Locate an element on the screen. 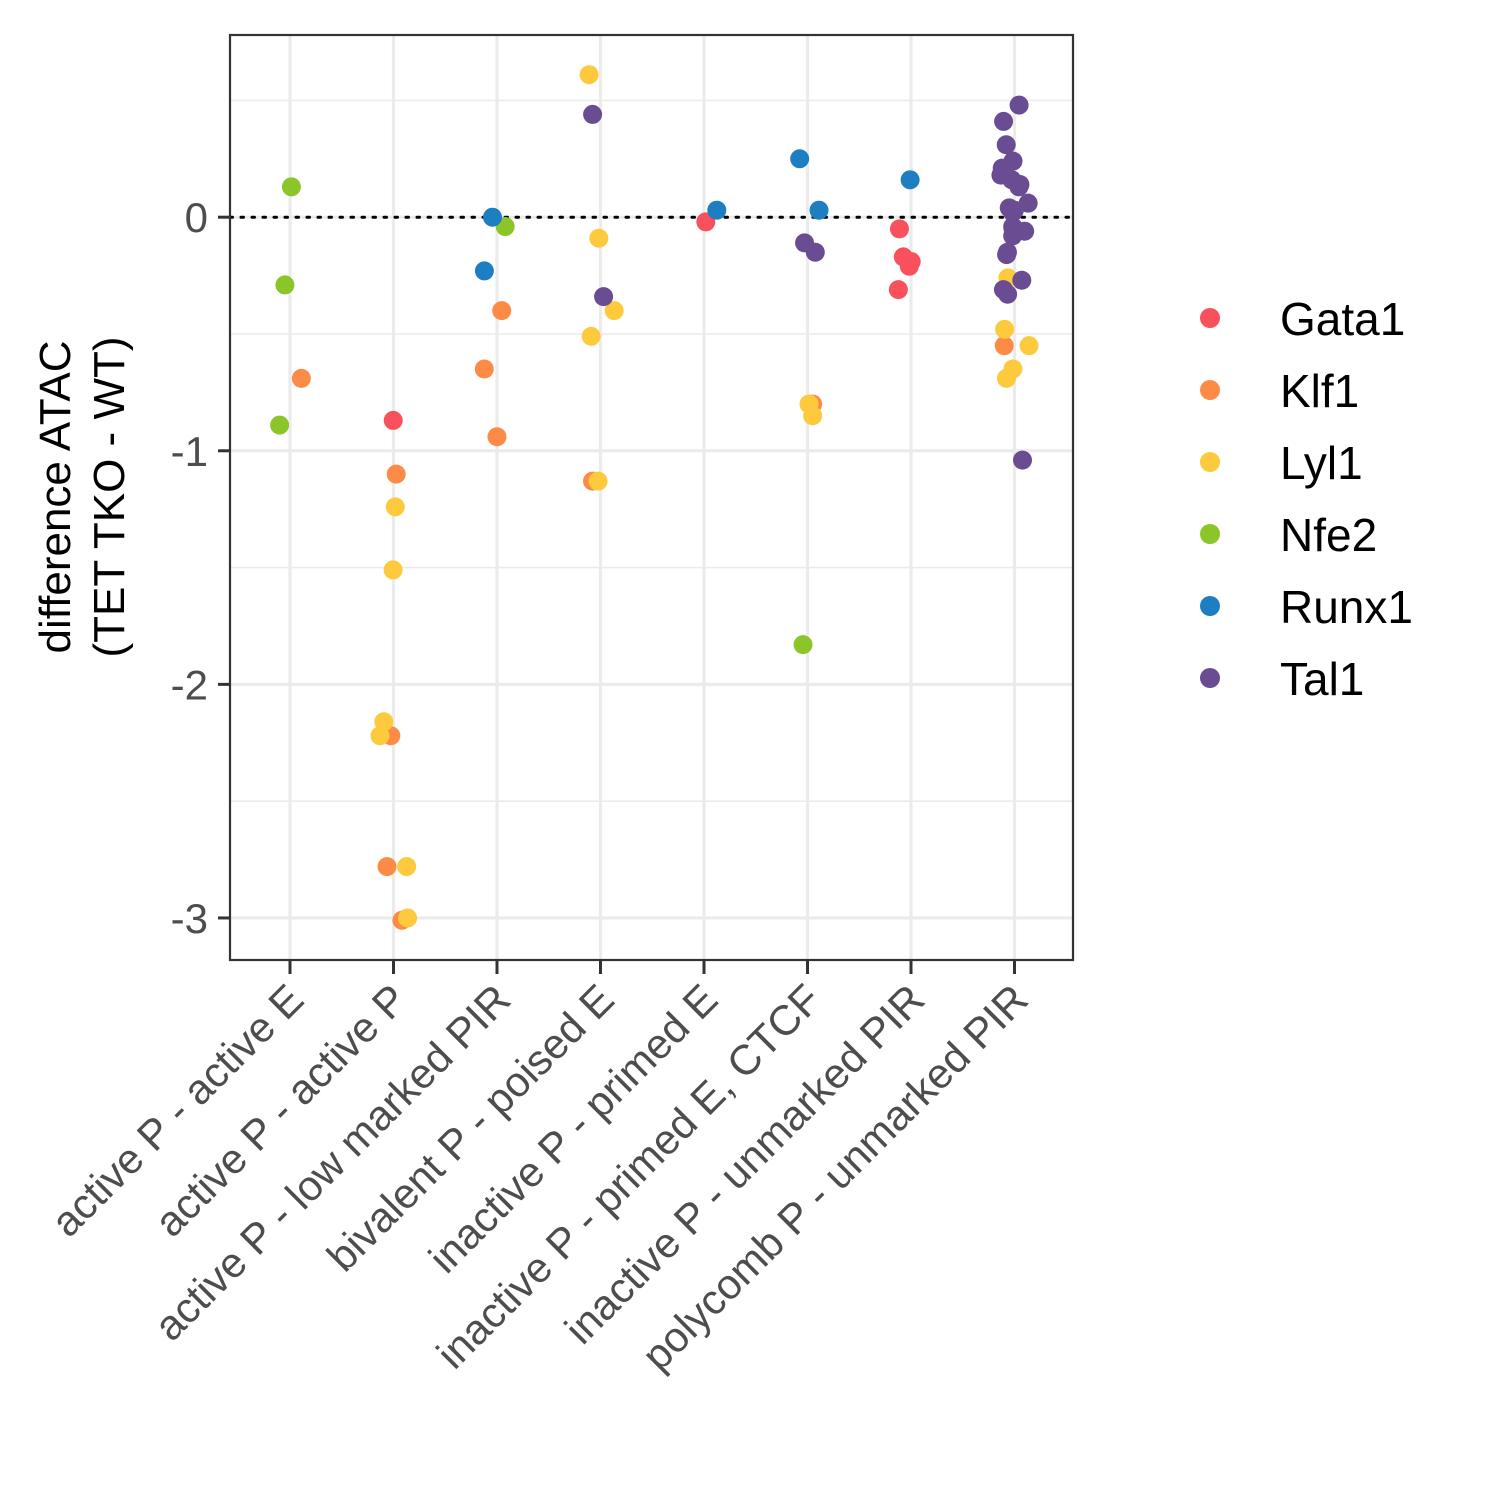 The image size is (1500, 1500). legend-key-gata1 is located at coordinates (1210, 318).